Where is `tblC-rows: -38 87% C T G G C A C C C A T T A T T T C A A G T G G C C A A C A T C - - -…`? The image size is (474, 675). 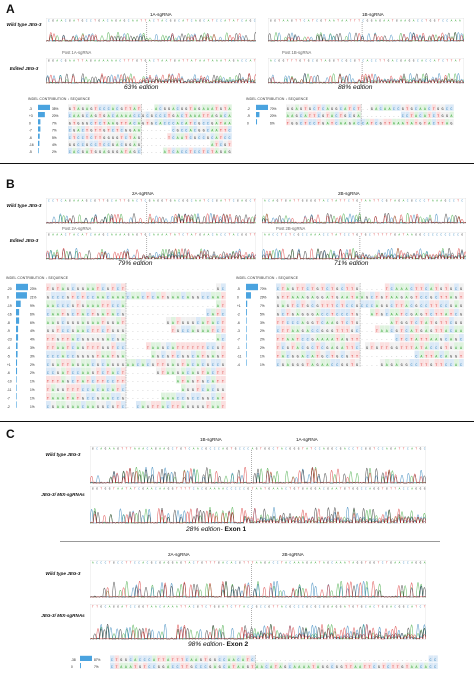
tblC-rows: -38 87% C T G G C A C C C A T T A T T T C A A G T G G C C A A C A T C - - -… is located at coordinates (254, 662).